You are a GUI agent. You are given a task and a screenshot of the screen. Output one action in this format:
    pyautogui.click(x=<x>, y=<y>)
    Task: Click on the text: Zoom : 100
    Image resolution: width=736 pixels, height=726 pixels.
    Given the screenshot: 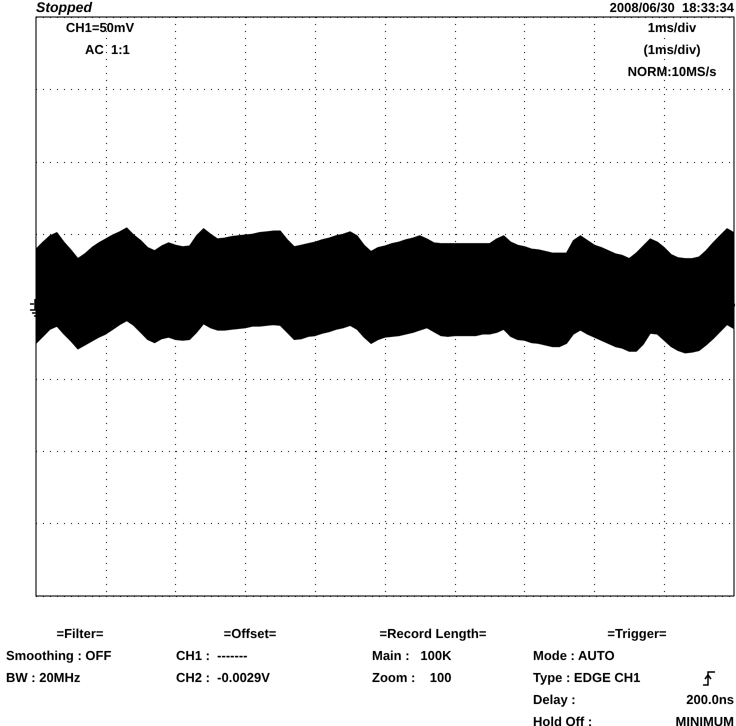 What is the action you would take?
    pyautogui.click(x=412, y=677)
    